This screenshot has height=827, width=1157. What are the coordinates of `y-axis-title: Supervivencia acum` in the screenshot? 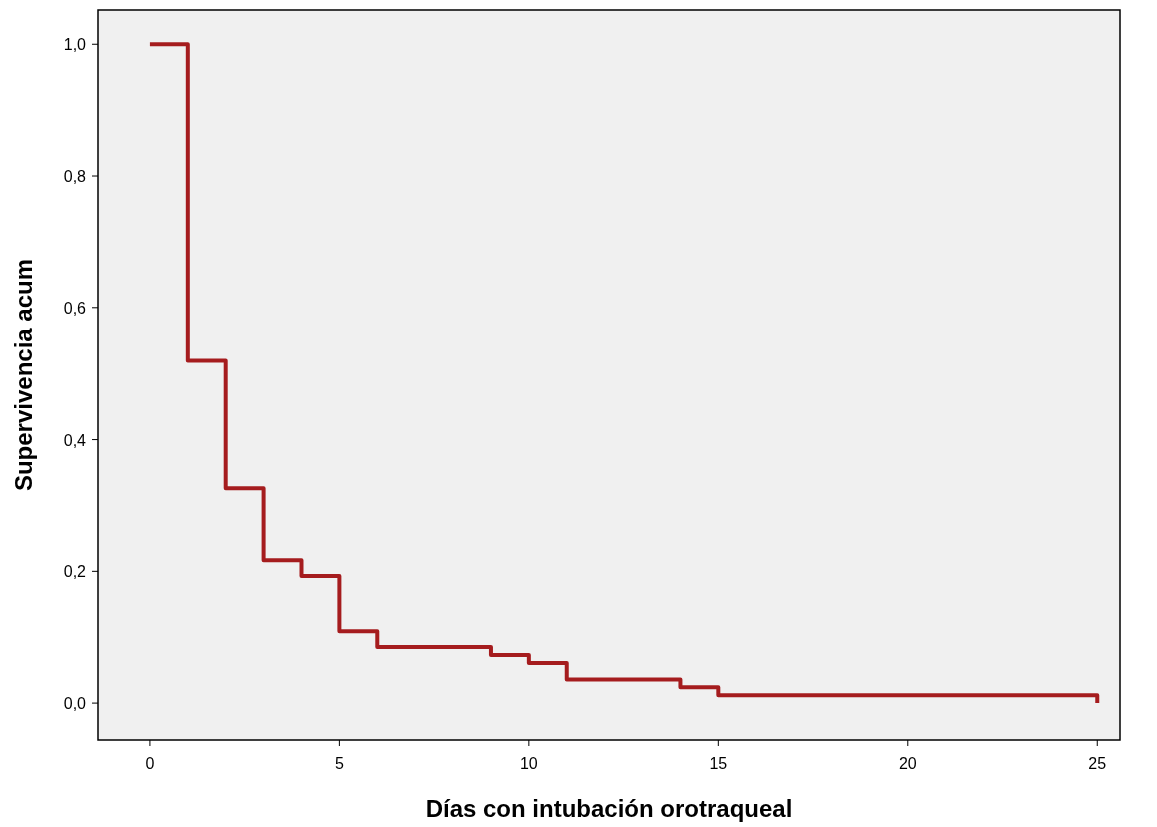 It's located at (23, 375).